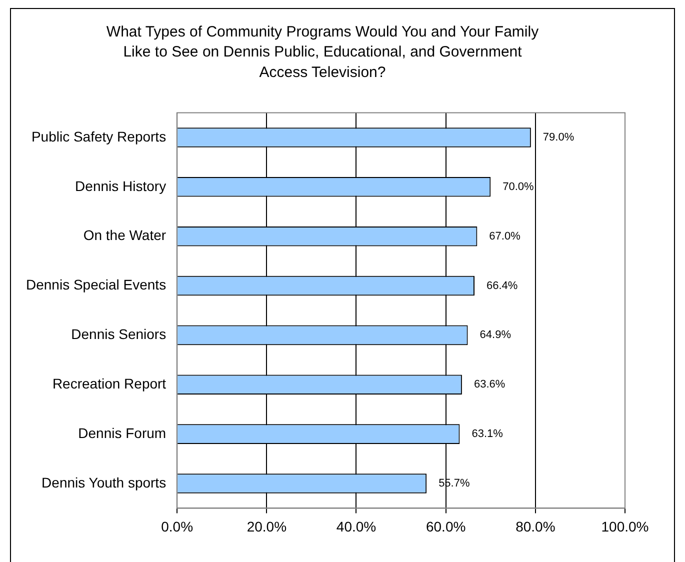 The image size is (685, 562). I want to click on data-label: 67.0%, so click(505, 236).